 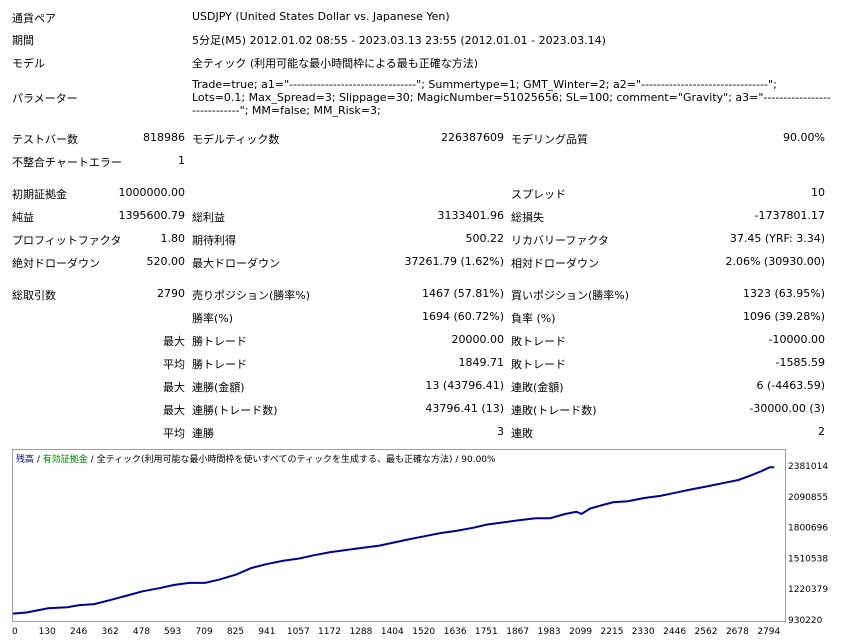 I want to click on x-tick-label: 1520, so click(x=423, y=632).